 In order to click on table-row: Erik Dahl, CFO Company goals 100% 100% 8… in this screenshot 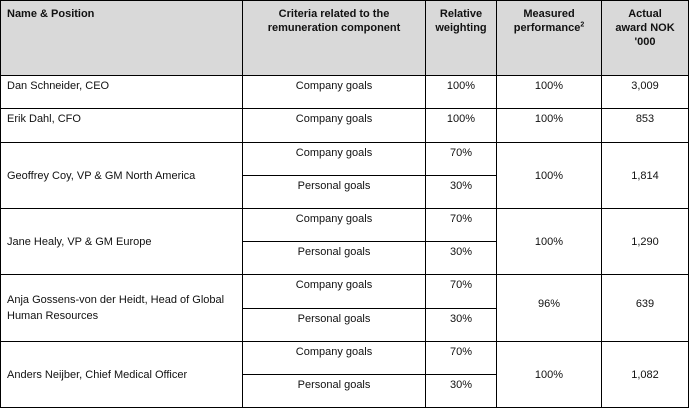, I will do `click(344, 125)`.